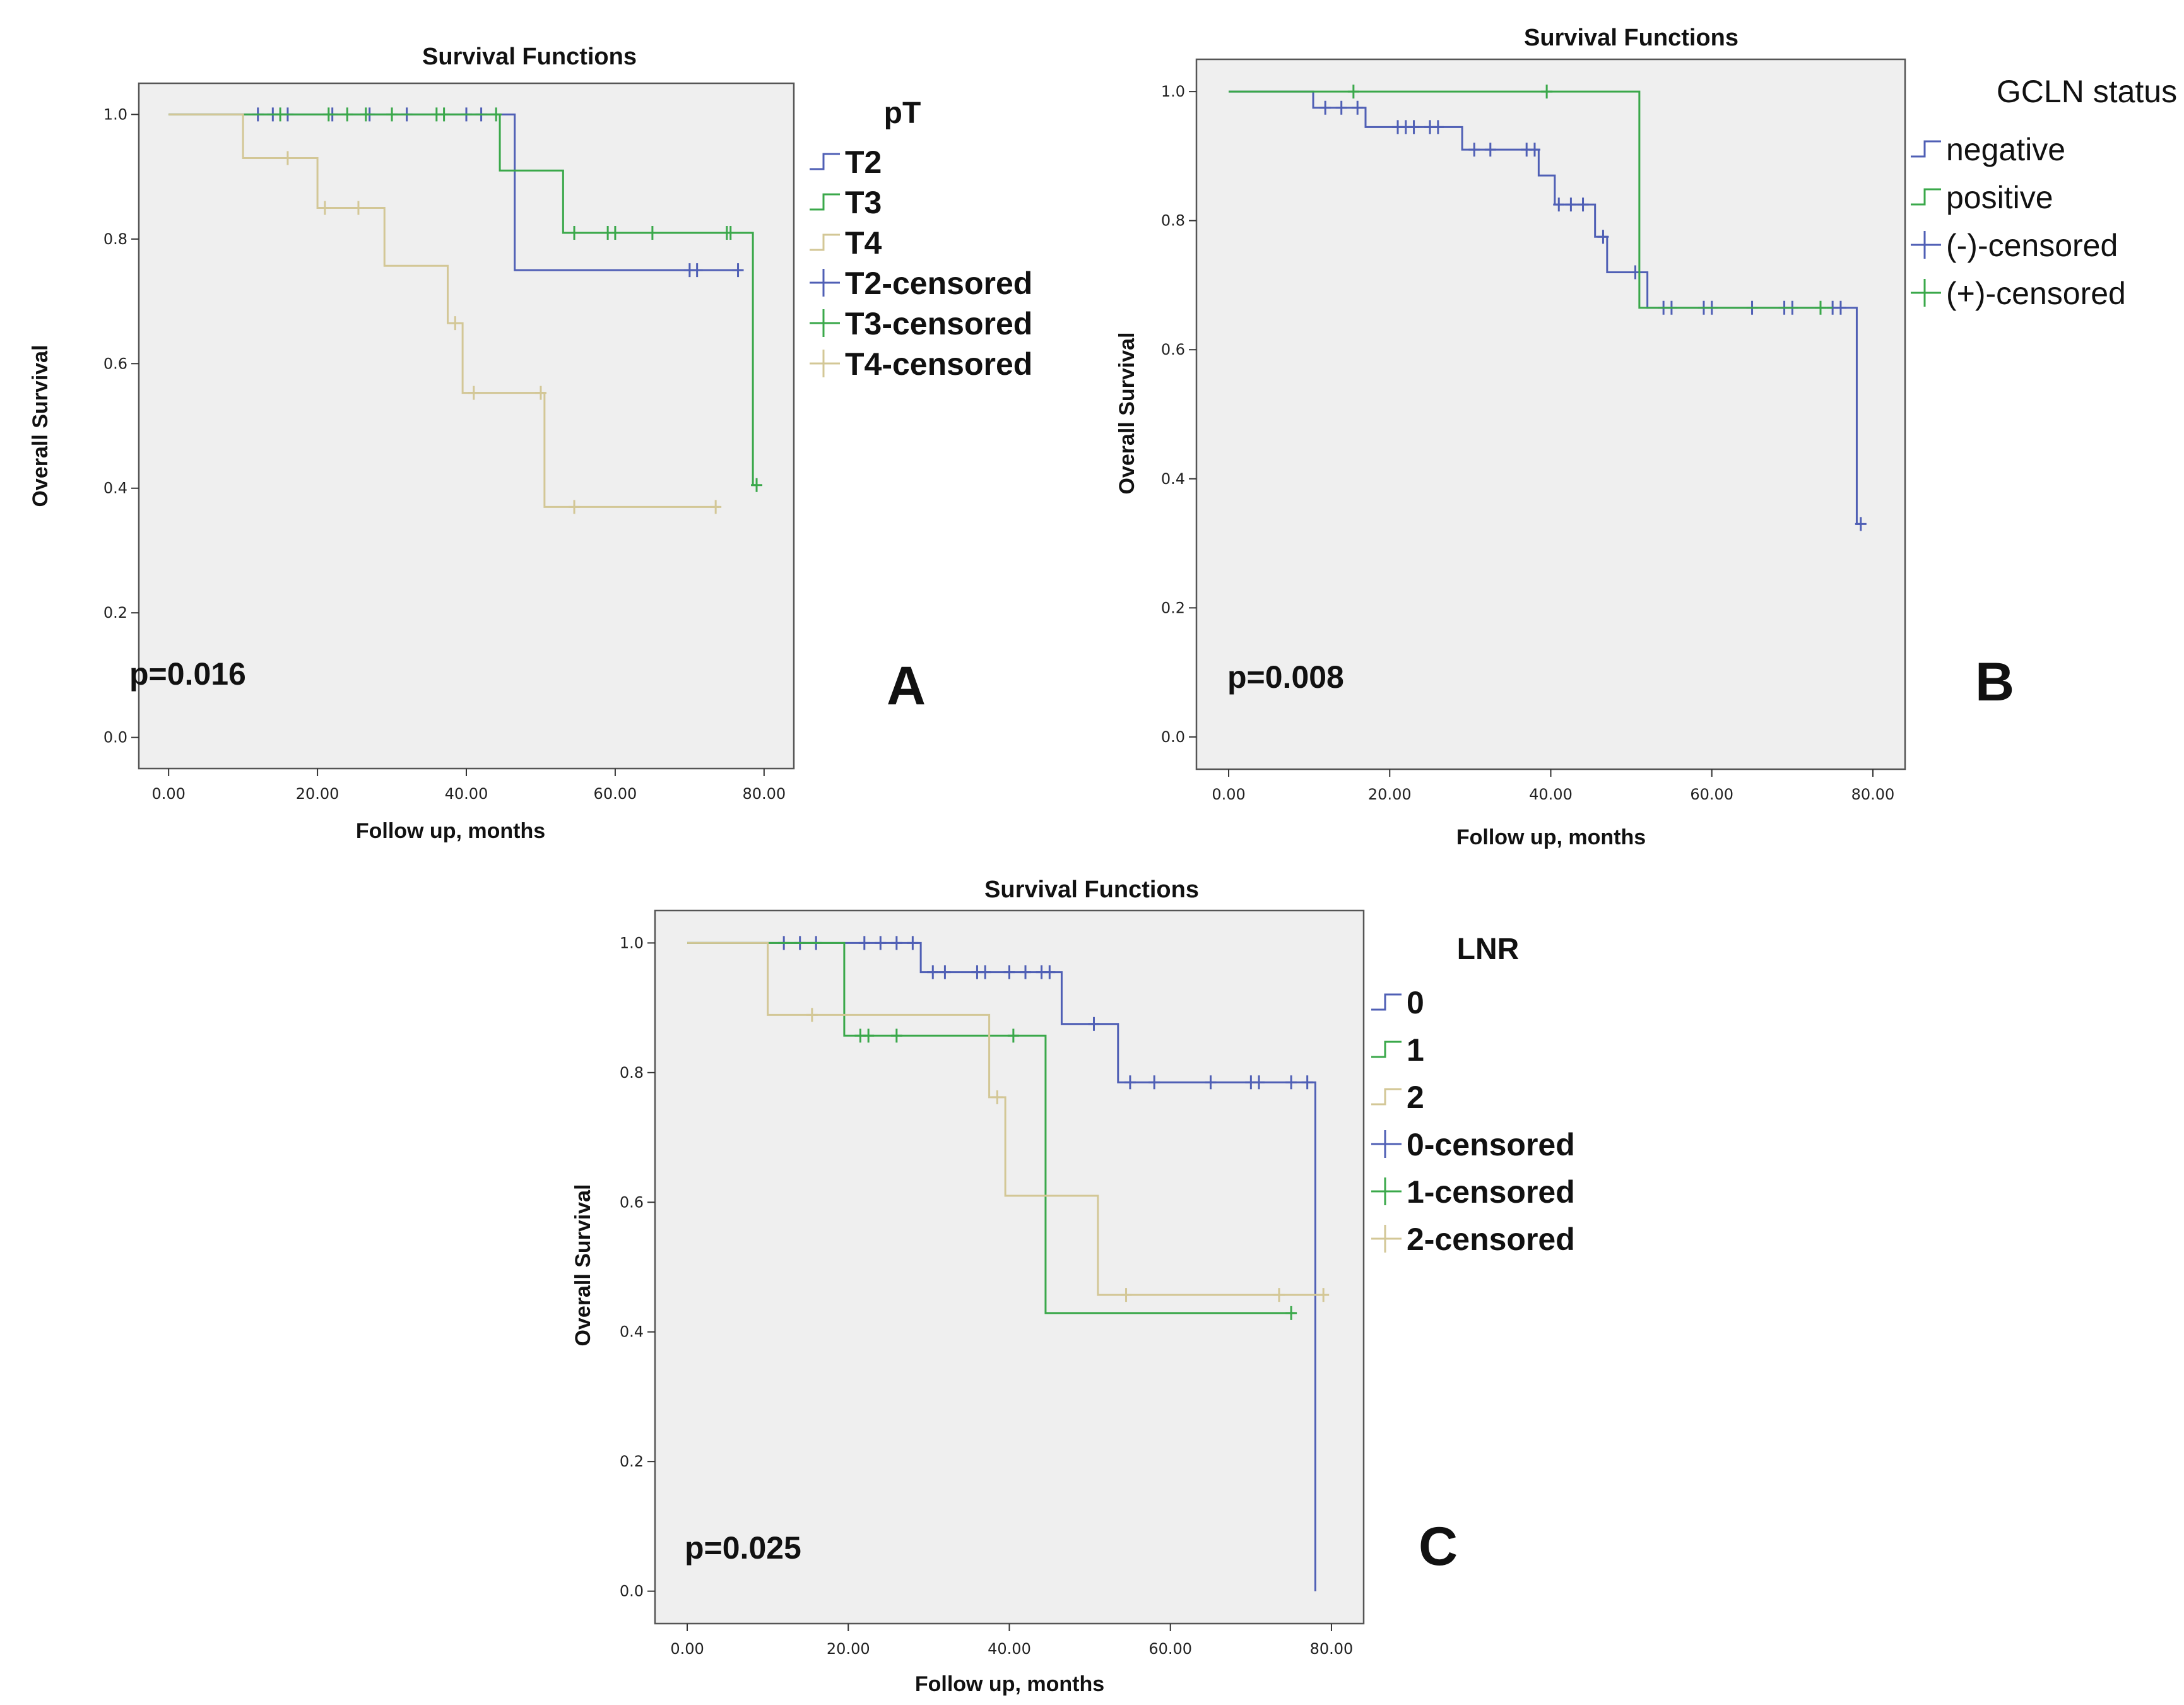 The height and width of the screenshot is (1705, 2184). What do you see at coordinates (187, 674) in the screenshot?
I see `p-value: p=0.016` at bounding box center [187, 674].